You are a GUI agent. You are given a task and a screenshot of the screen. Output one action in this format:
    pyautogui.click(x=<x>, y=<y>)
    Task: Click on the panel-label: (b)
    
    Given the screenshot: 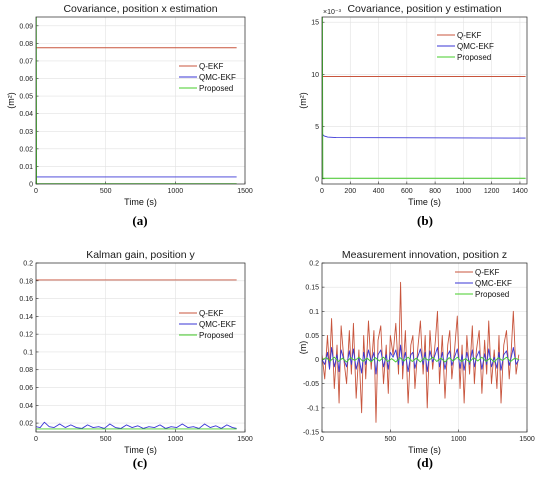 What is the action you would take?
    pyautogui.click(x=425, y=220)
    